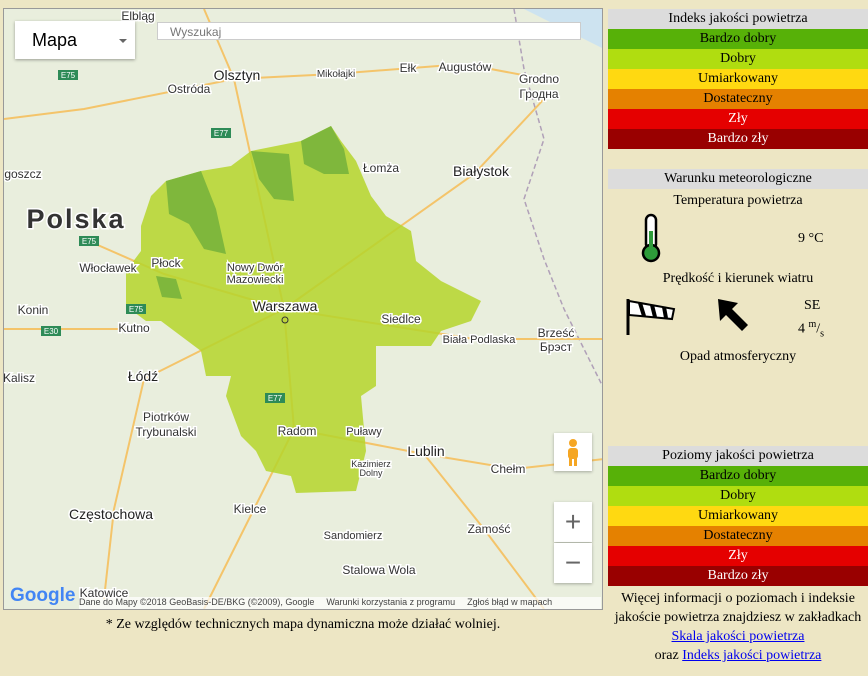  What do you see at coordinates (481, 171) in the screenshot?
I see `place: Białystok` at bounding box center [481, 171].